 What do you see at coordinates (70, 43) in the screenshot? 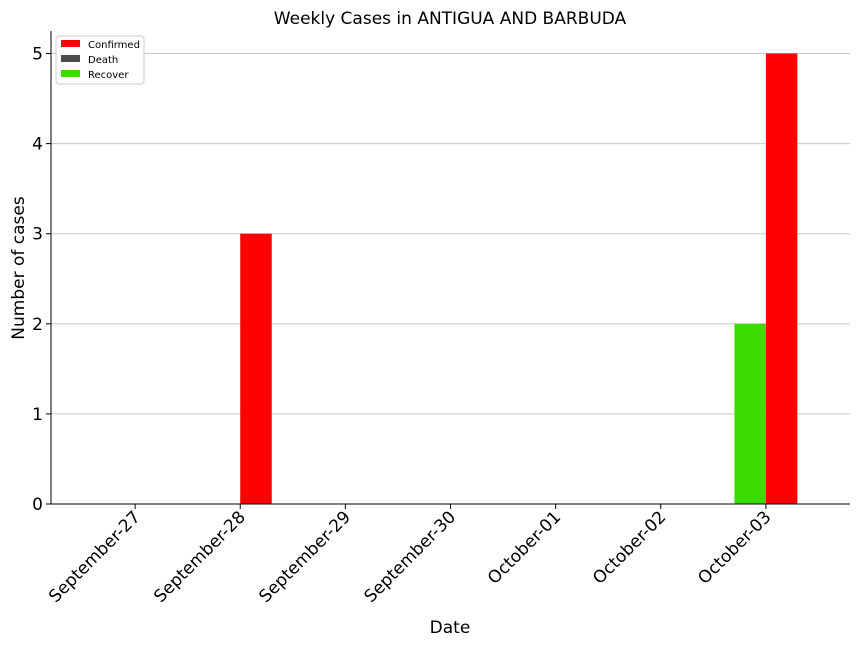
I see `legend-swatch-confirmed` at bounding box center [70, 43].